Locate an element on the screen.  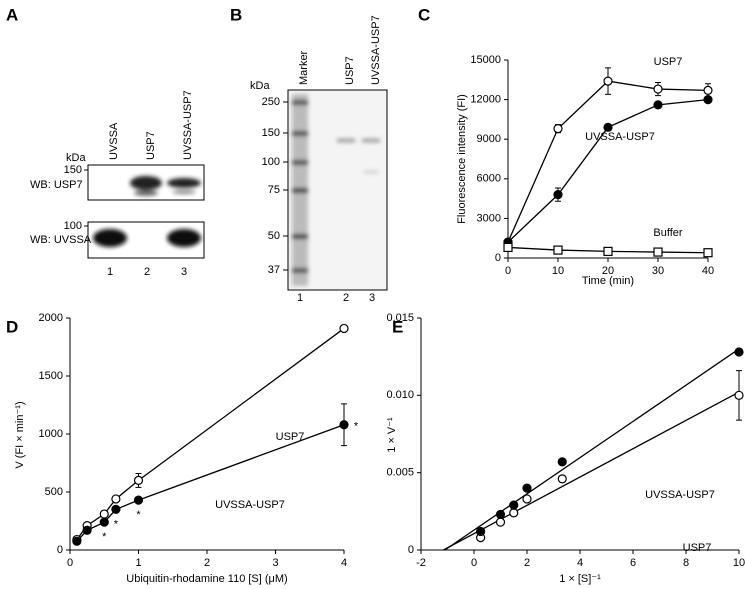
blot-label: WB: UVSSA is located at coordinates (61, 240).